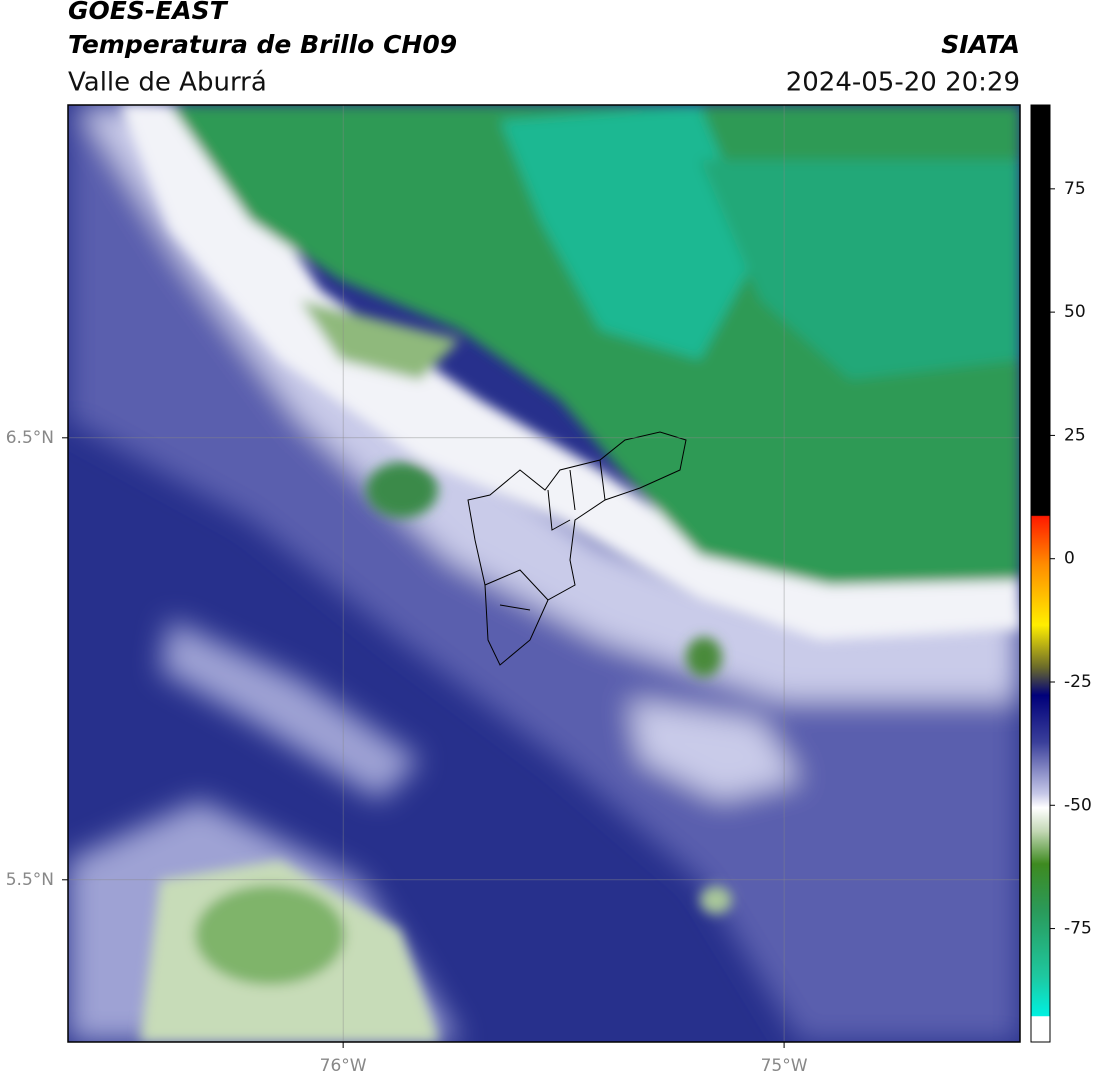  Describe the element at coordinates (577, 548) in the screenshot. I see `valley-outline` at that location.